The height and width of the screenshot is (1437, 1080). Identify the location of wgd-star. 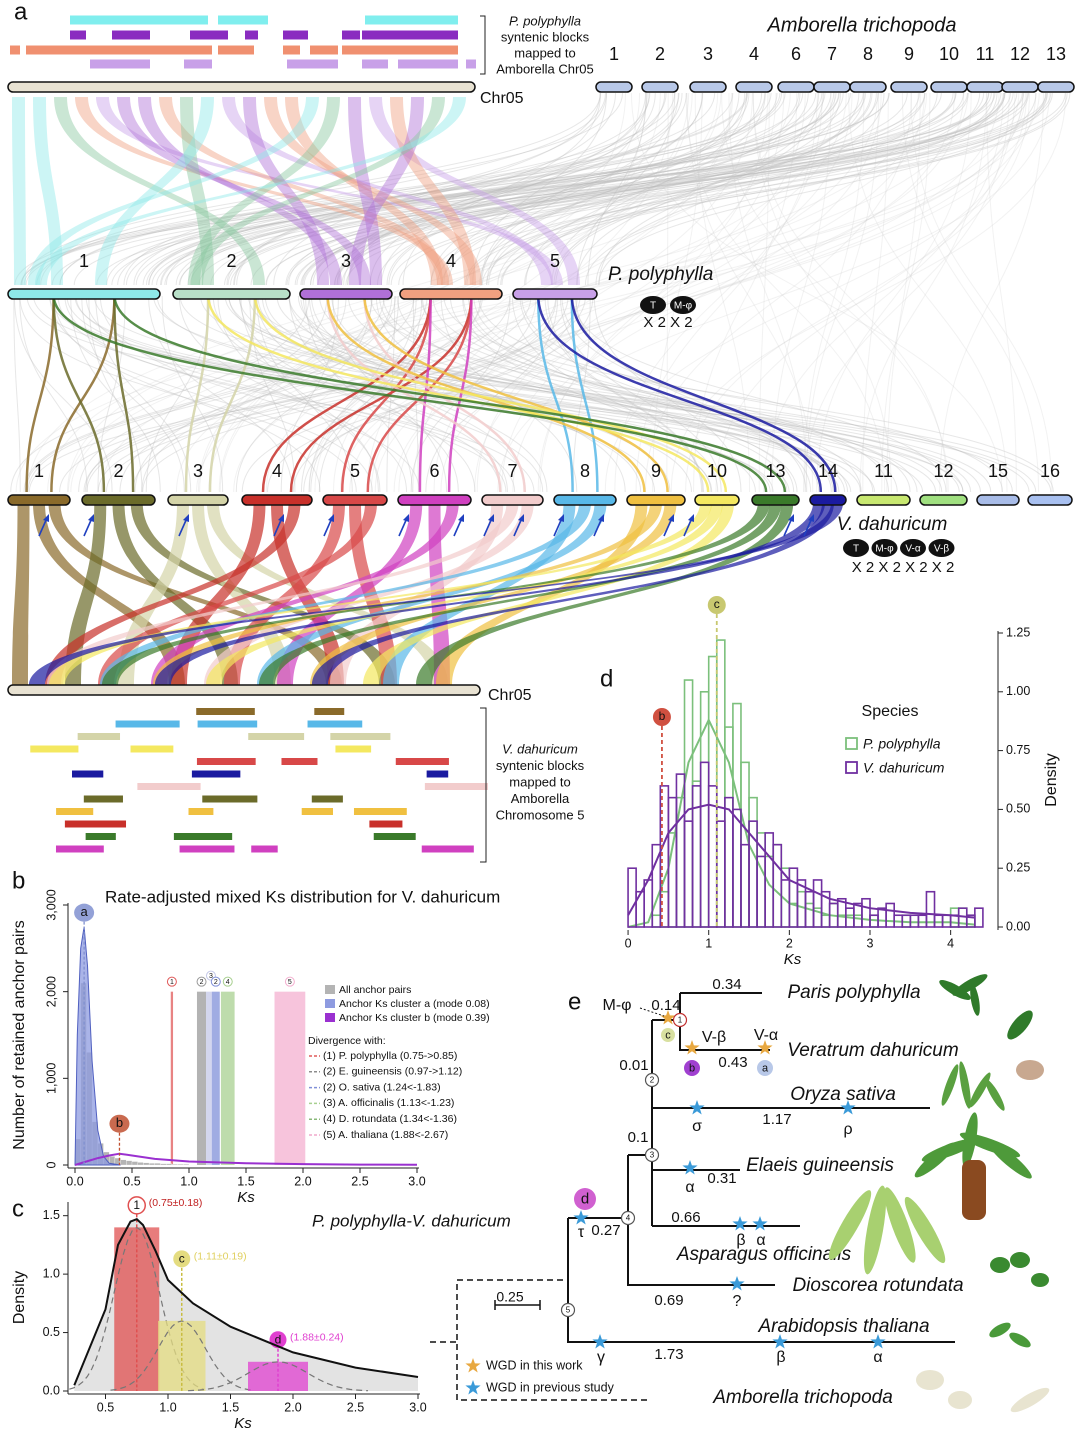
(600, 1341).